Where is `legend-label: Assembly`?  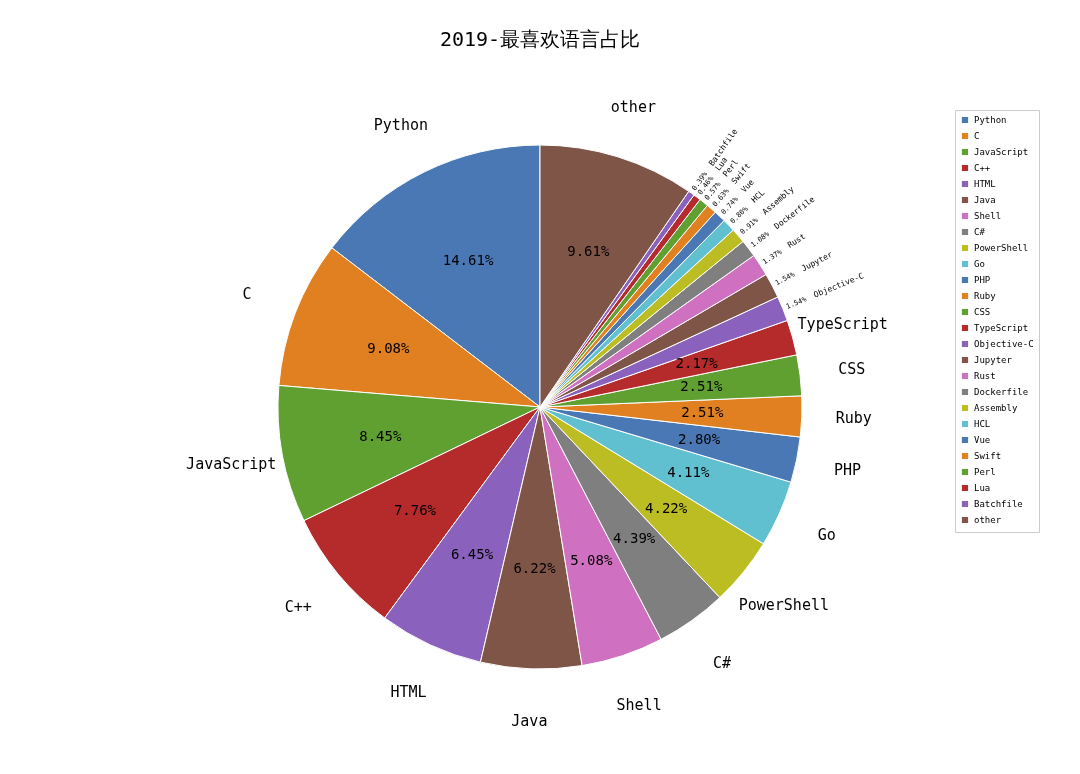
legend-label: Assembly is located at coordinates (996, 408).